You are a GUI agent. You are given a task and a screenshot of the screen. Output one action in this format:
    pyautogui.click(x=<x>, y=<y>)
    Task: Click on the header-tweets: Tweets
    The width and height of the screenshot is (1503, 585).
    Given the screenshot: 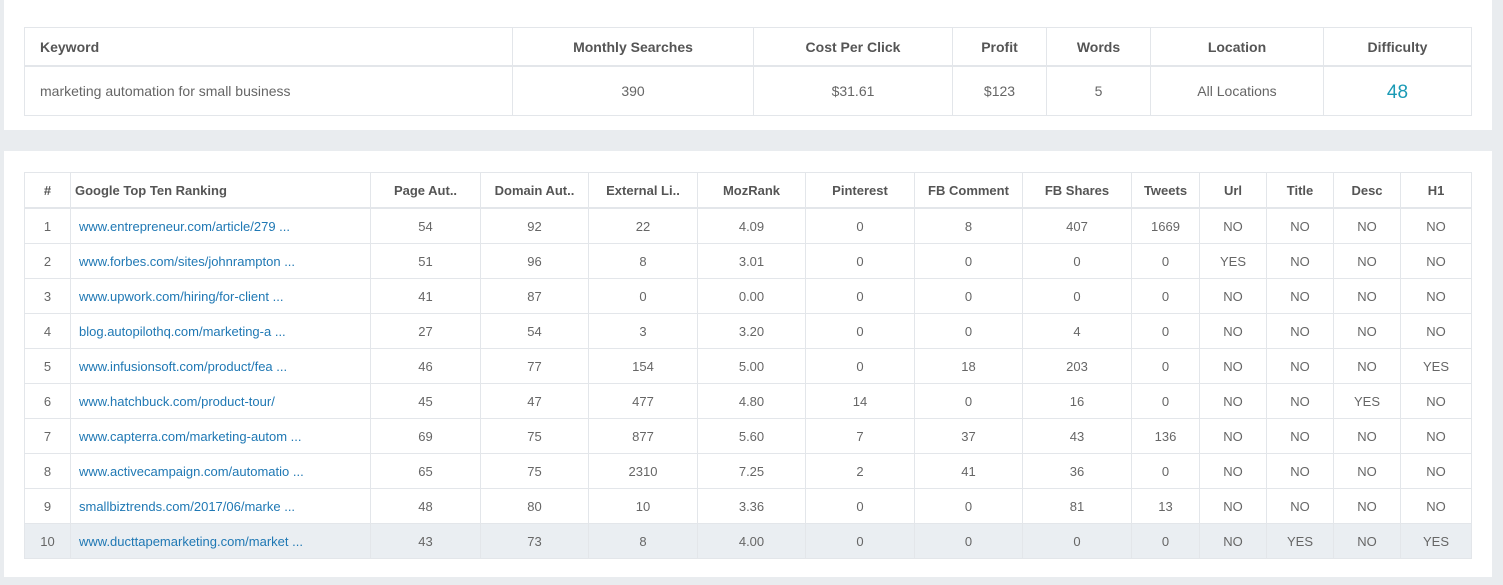 What is the action you would take?
    pyautogui.click(x=1165, y=190)
    